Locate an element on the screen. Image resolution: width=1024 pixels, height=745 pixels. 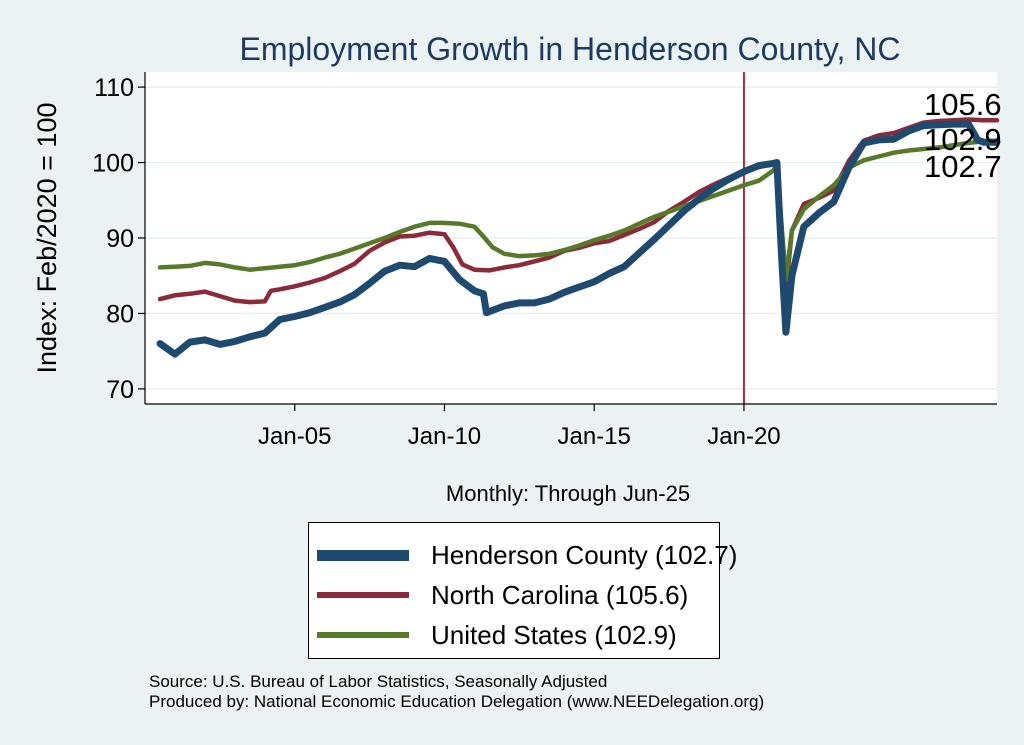
legend-swatch-united-states is located at coordinates (363, 635).